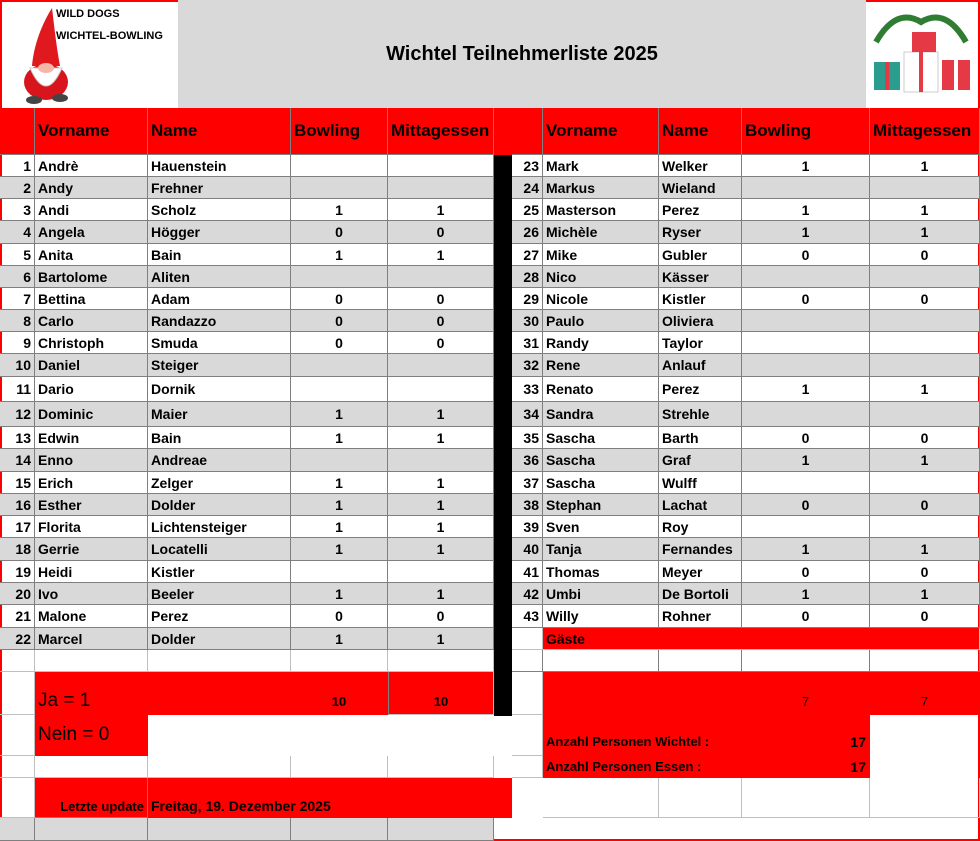 The image size is (980, 841). What do you see at coordinates (527, 321) in the screenshot?
I see `row-number: 30` at bounding box center [527, 321].